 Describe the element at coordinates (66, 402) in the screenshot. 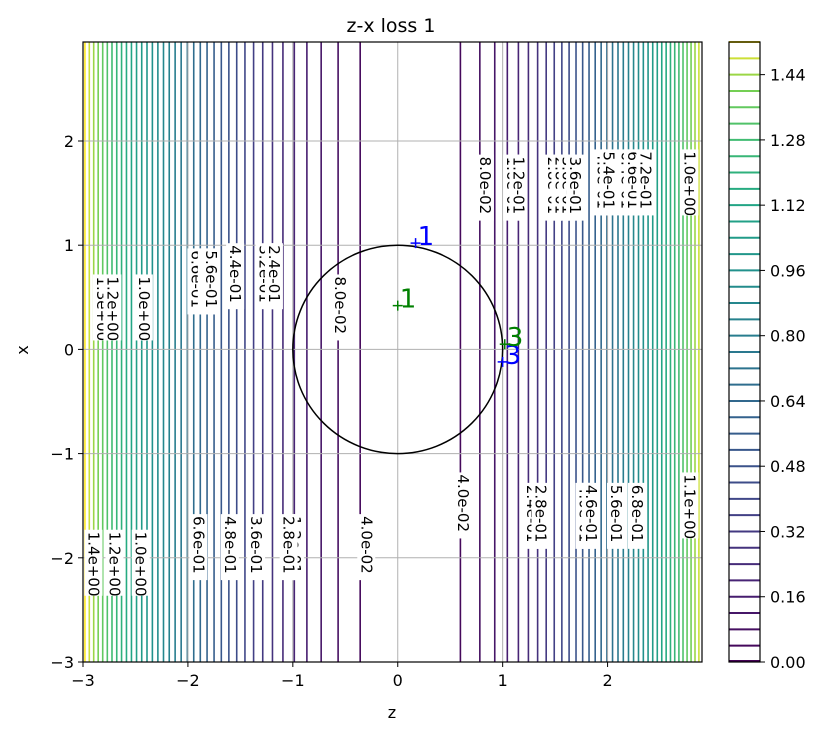

I see `y-axis-ticks: −3 −2 −1 0 1 2` at that location.